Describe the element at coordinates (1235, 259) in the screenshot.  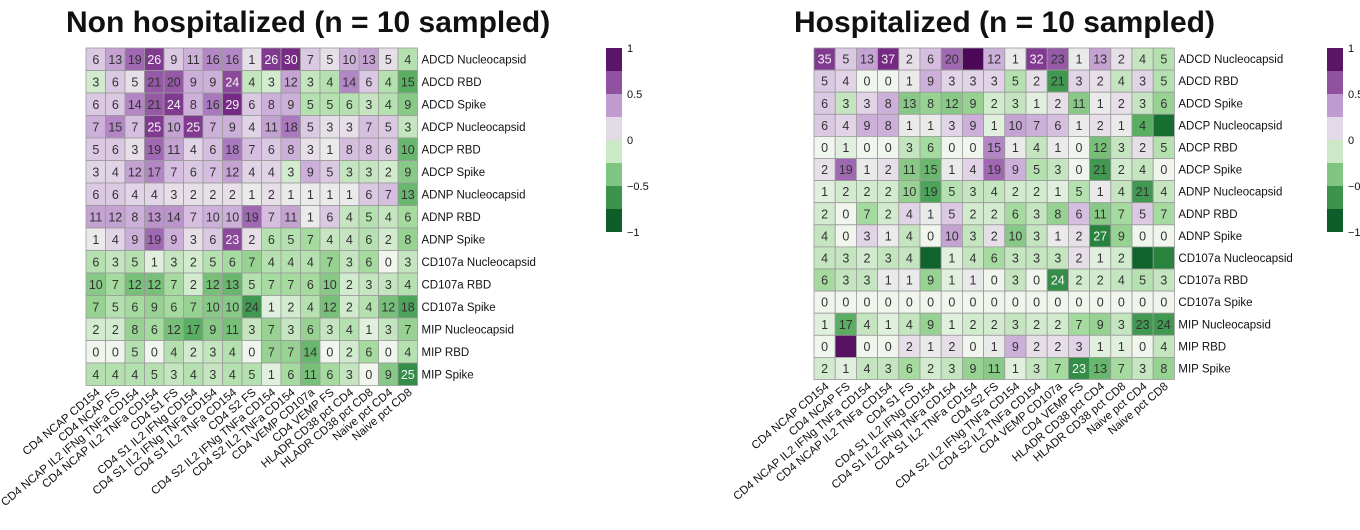
I see `row-label: CD107a Nucleocapsid` at that location.